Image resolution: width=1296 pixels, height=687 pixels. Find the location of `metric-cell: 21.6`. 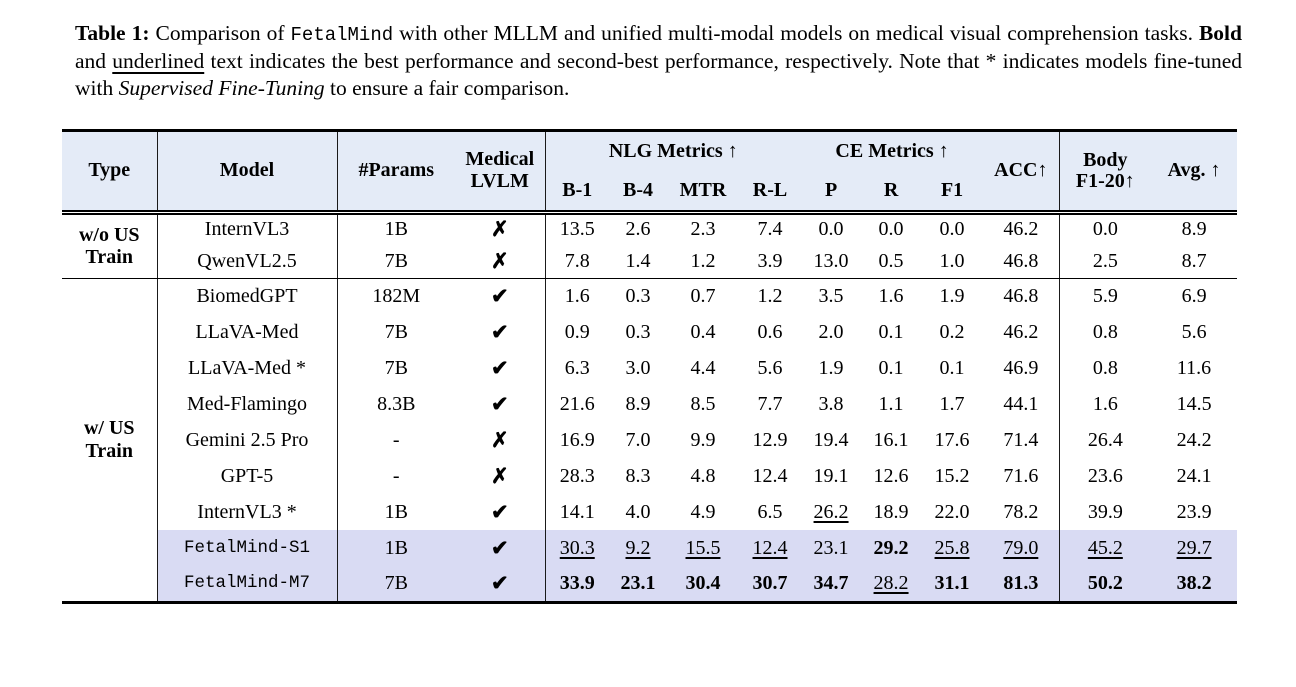

metric-cell: 21.6 is located at coordinates (577, 404).